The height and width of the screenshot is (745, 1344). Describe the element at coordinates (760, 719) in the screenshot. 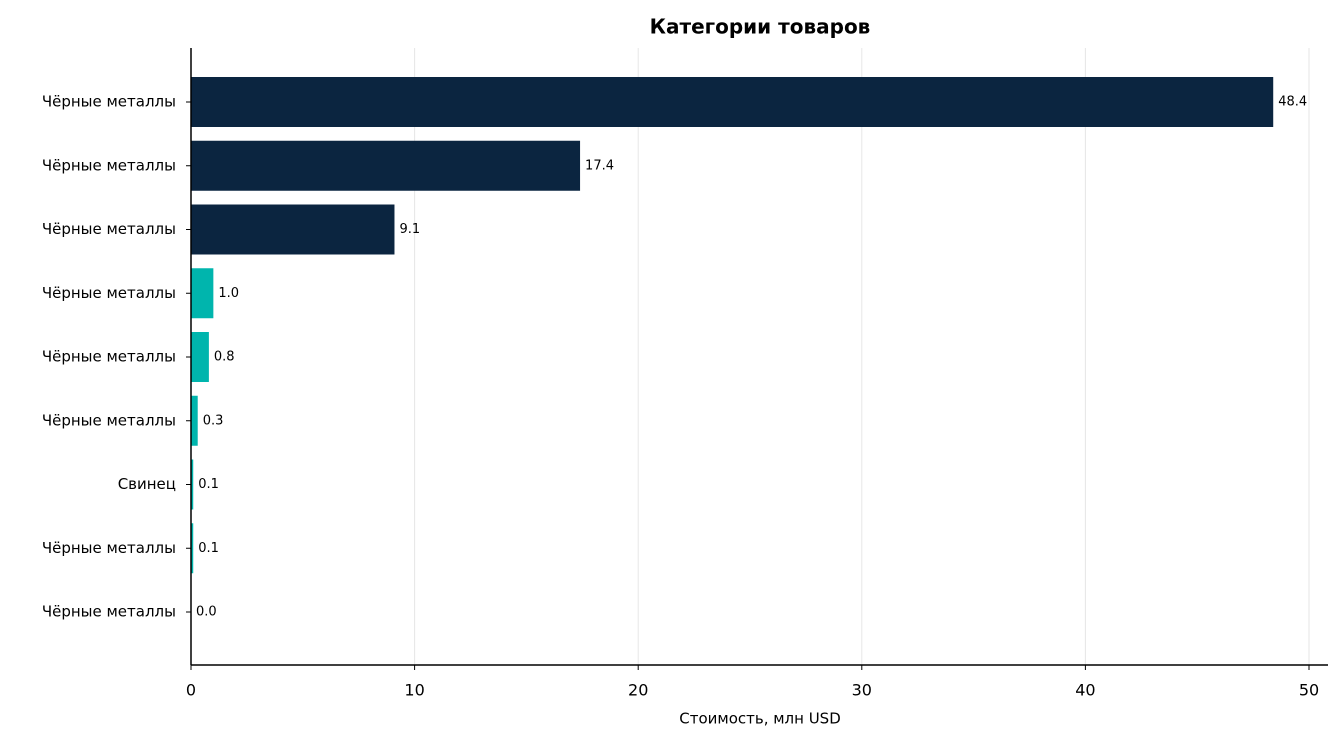

I see `x-axis-label: Стоимость, млн USD` at that location.